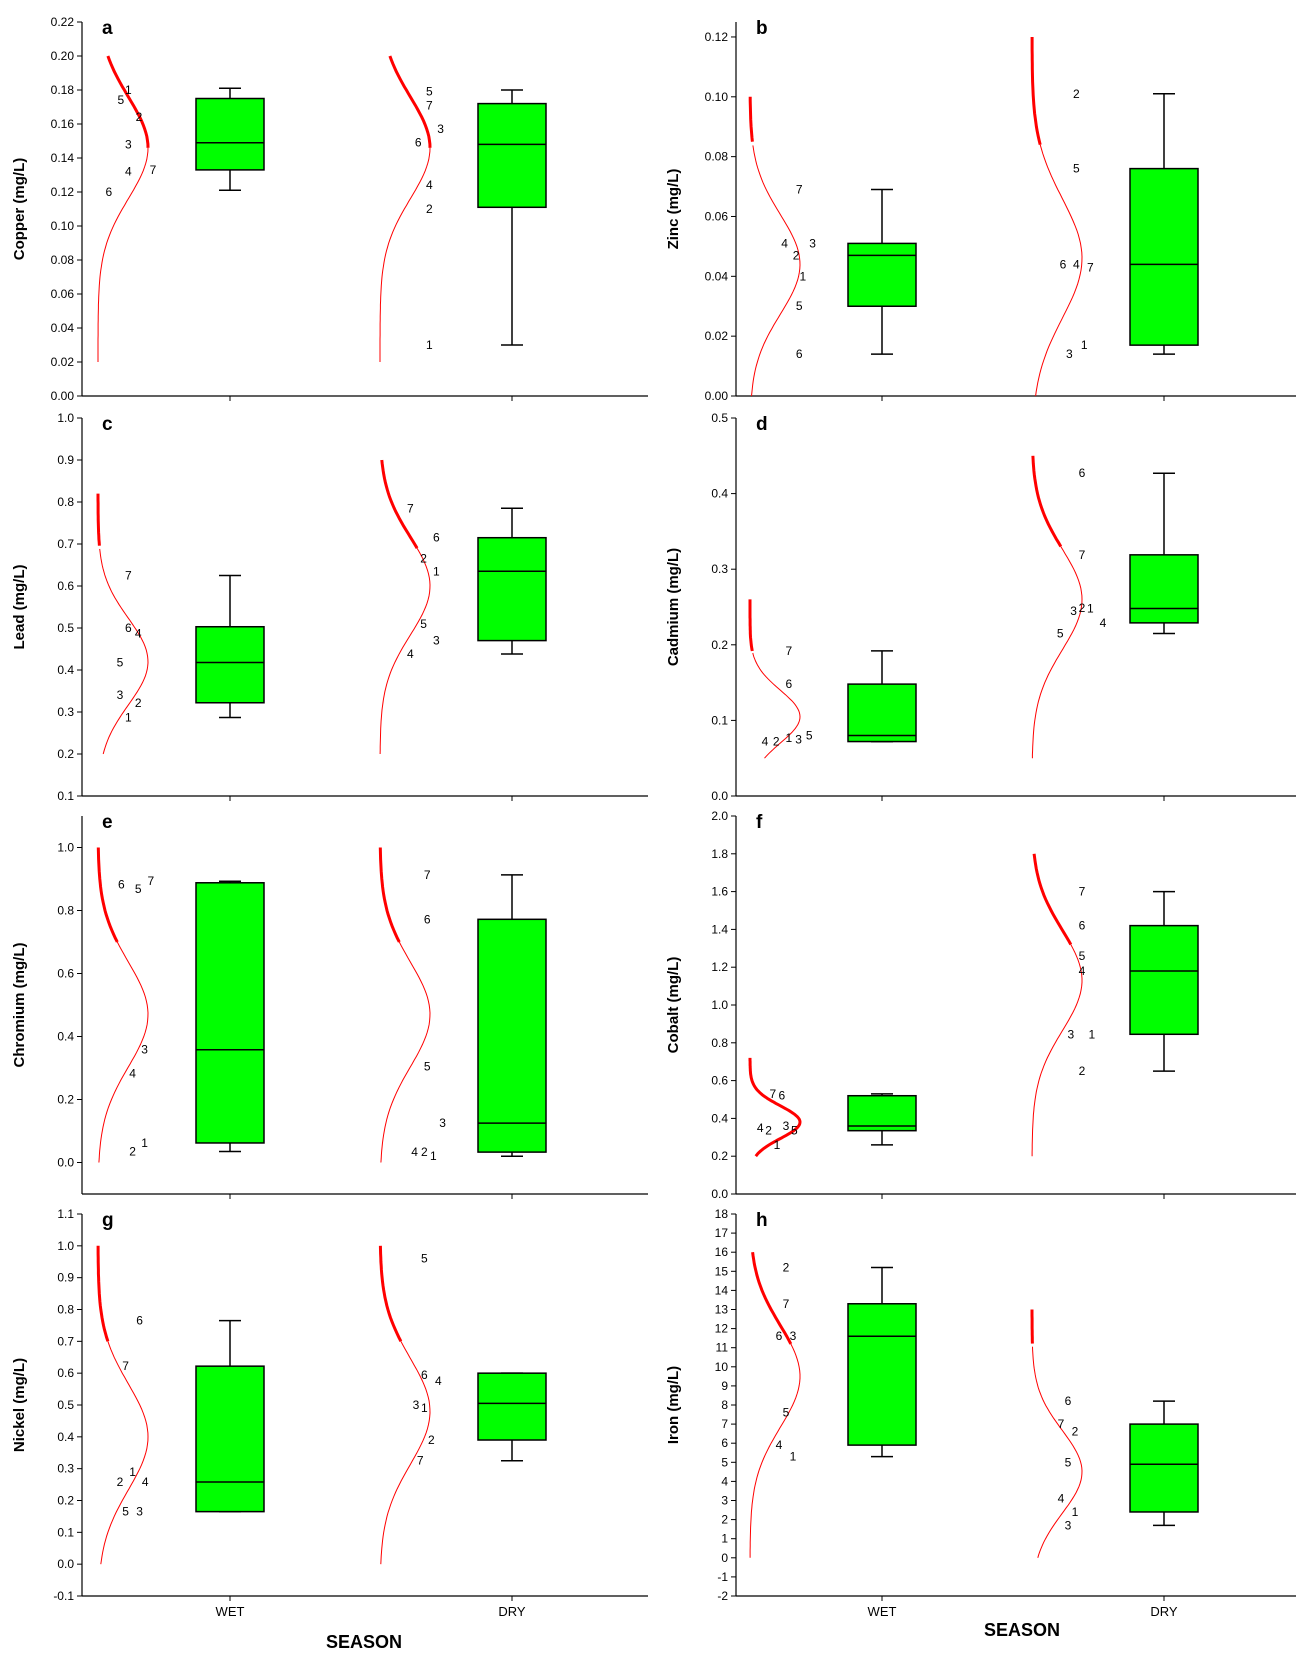 The width and height of the screenshot is (1312, 1656). Describe the element at coordinates (65, 1341) in the screenshot. I see `y-tick-label: 0.7` at that location.